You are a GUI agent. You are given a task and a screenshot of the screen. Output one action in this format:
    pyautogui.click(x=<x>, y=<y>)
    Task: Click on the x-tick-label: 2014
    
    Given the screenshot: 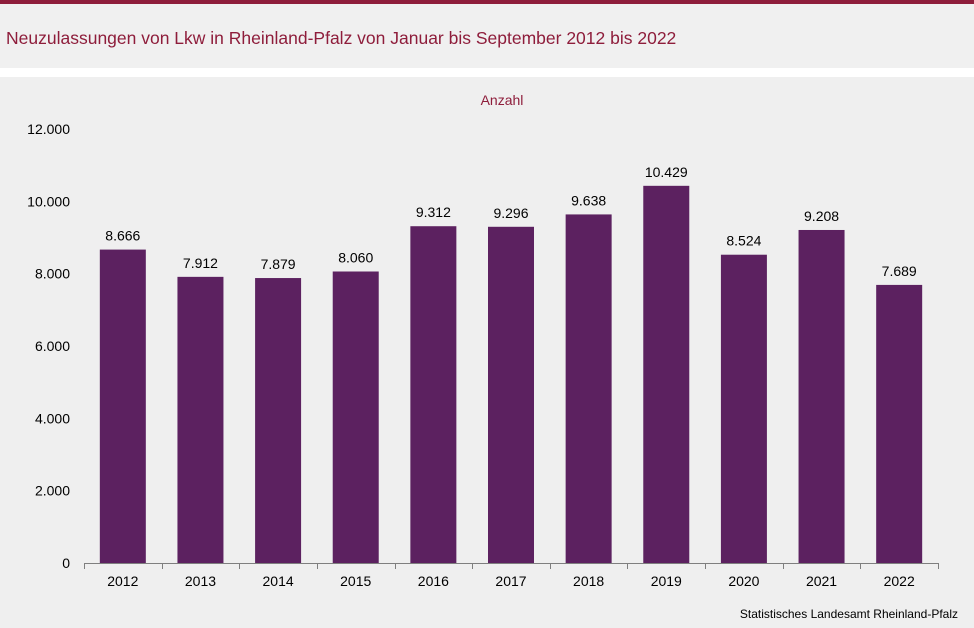 What is the action you would take?
    pyautogui.click(x=278, y=581)
    